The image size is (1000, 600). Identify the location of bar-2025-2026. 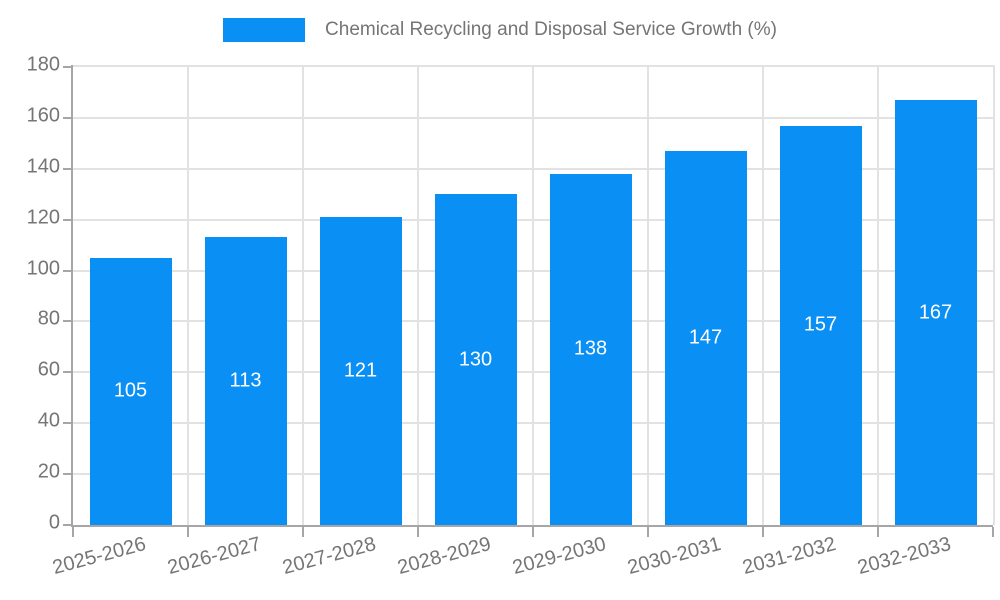
(130, 391).